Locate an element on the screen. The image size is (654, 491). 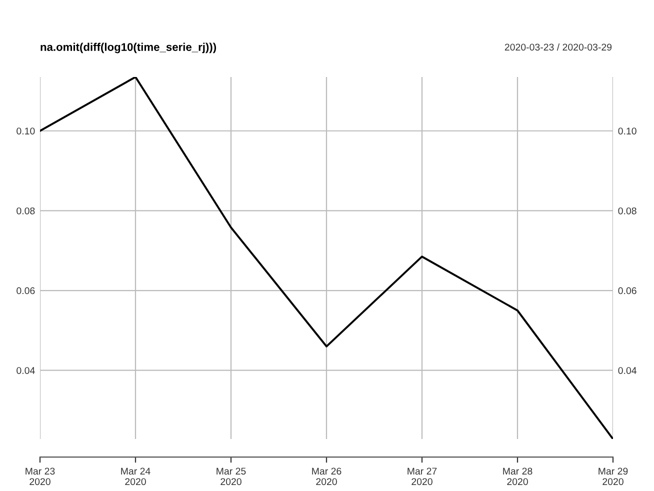
x-tick-label: Mar 25 2020 is located at coordinates (231, 477).